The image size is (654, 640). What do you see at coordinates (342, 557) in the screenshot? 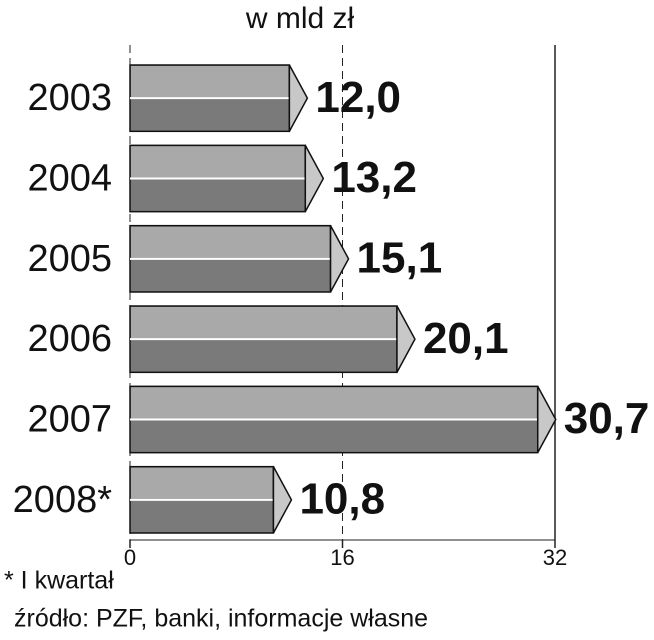
I see `x-tick-label: 16` at bounding box center [342, 557].